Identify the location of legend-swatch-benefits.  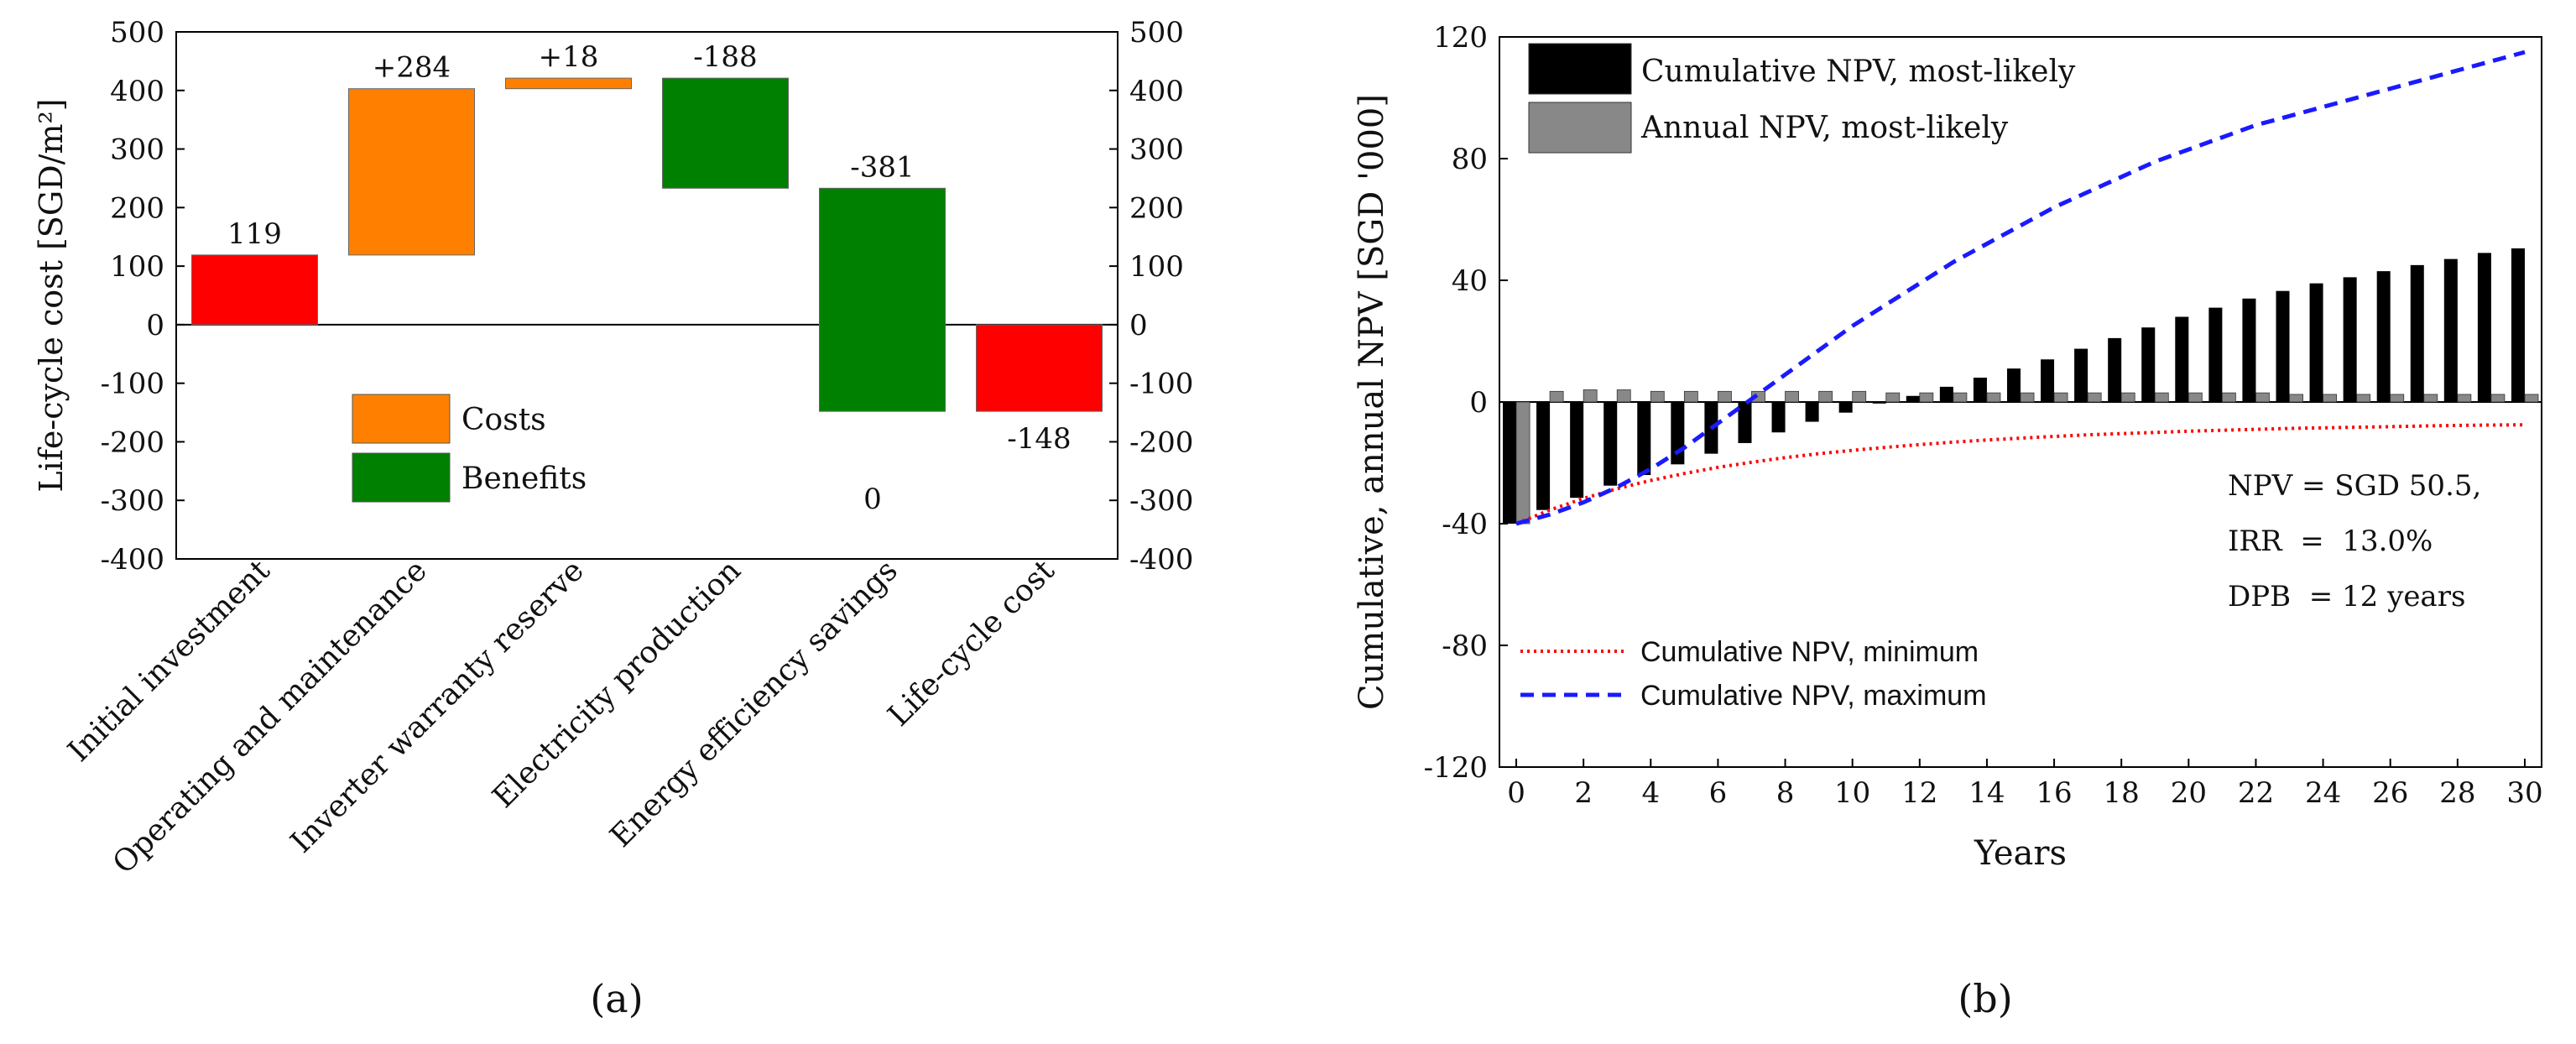
(401, 478).